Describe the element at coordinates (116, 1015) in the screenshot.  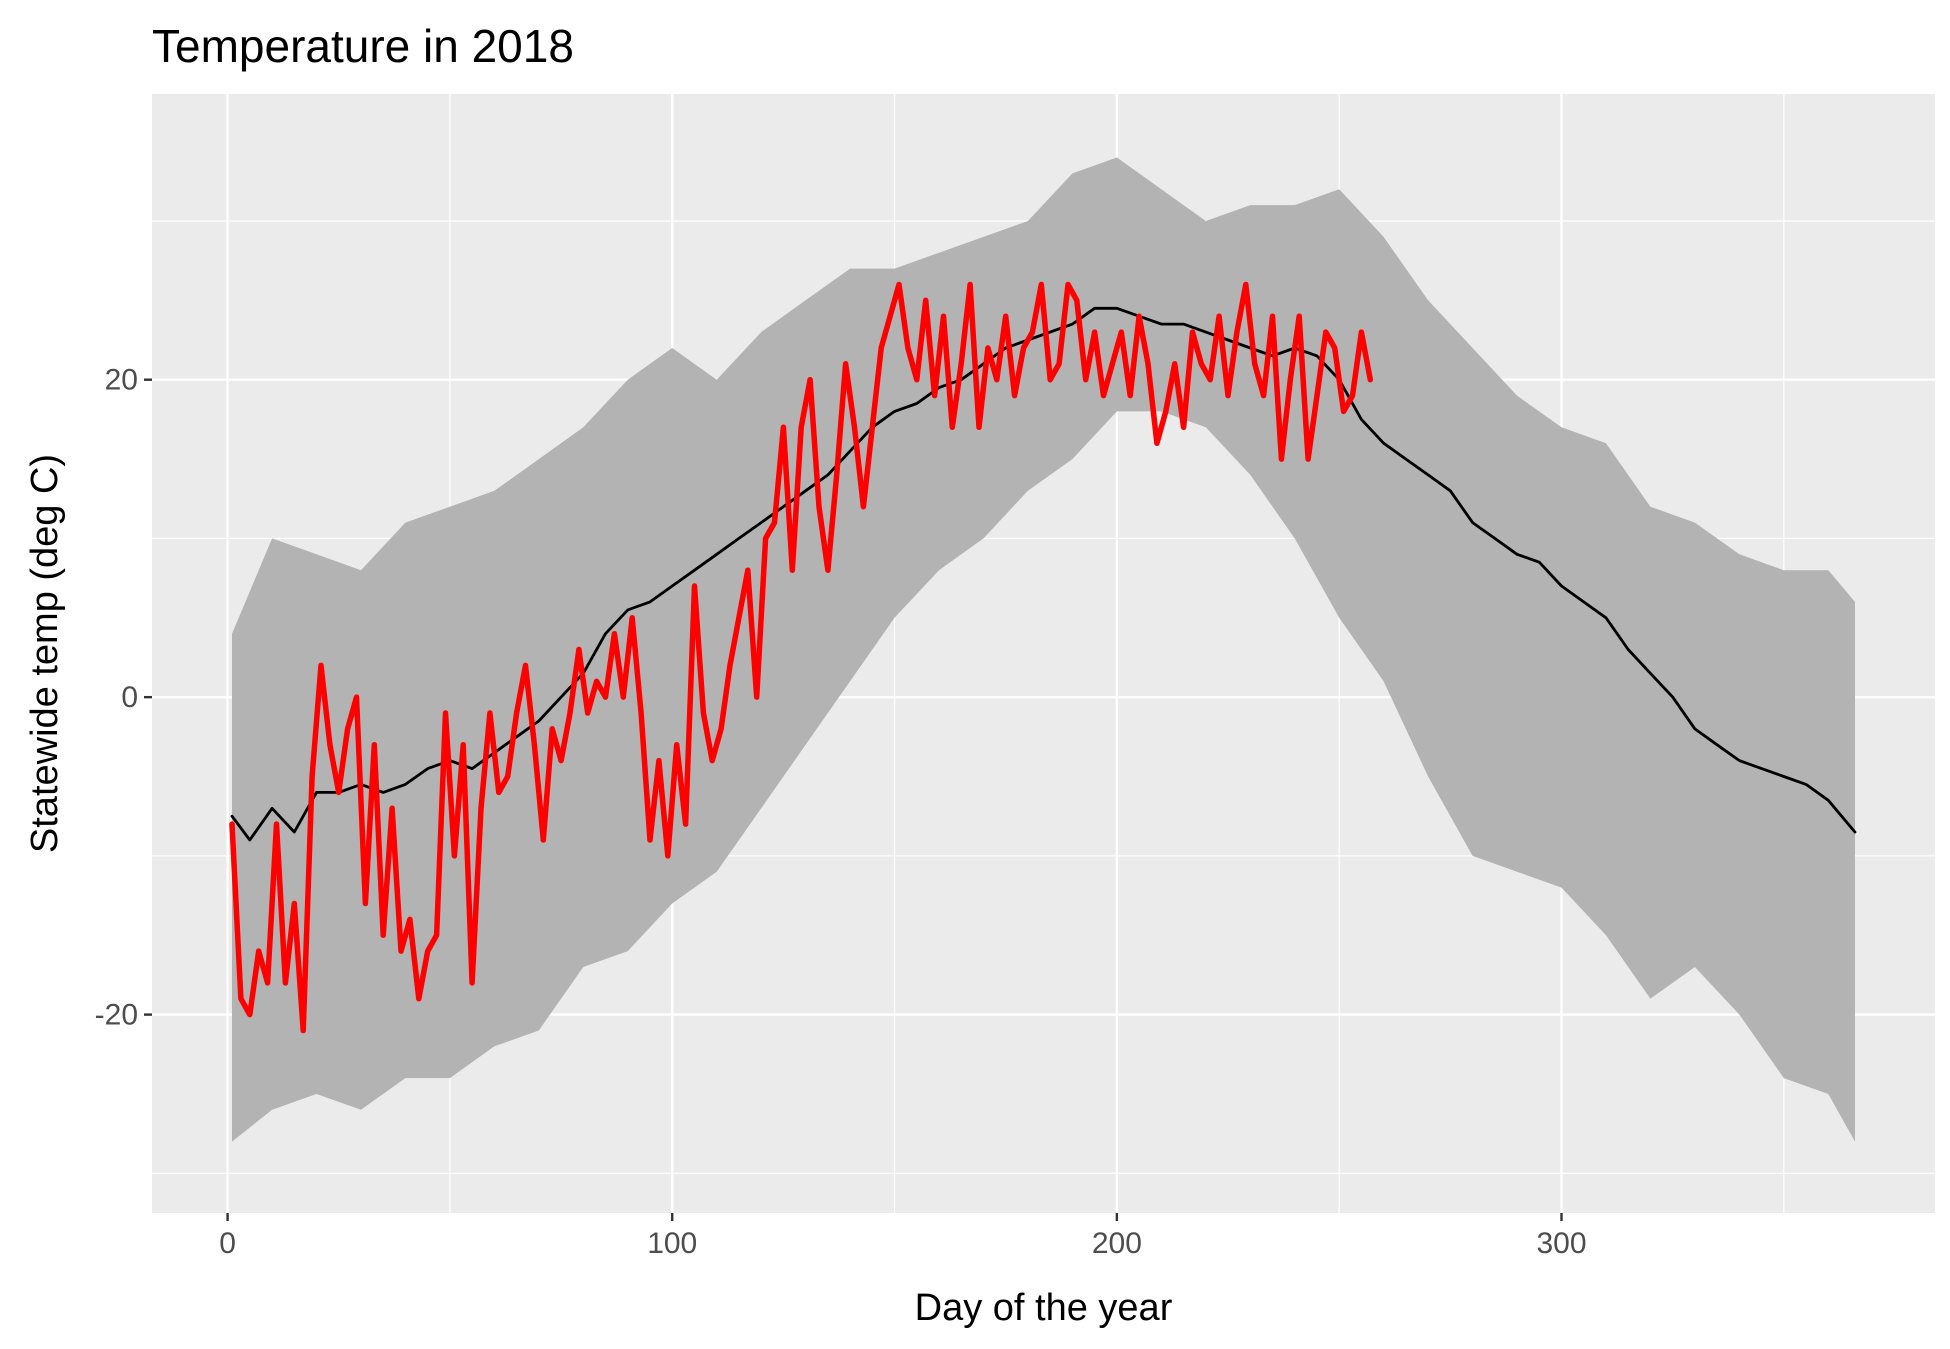
I see `y-tick-label: -20` at that location.